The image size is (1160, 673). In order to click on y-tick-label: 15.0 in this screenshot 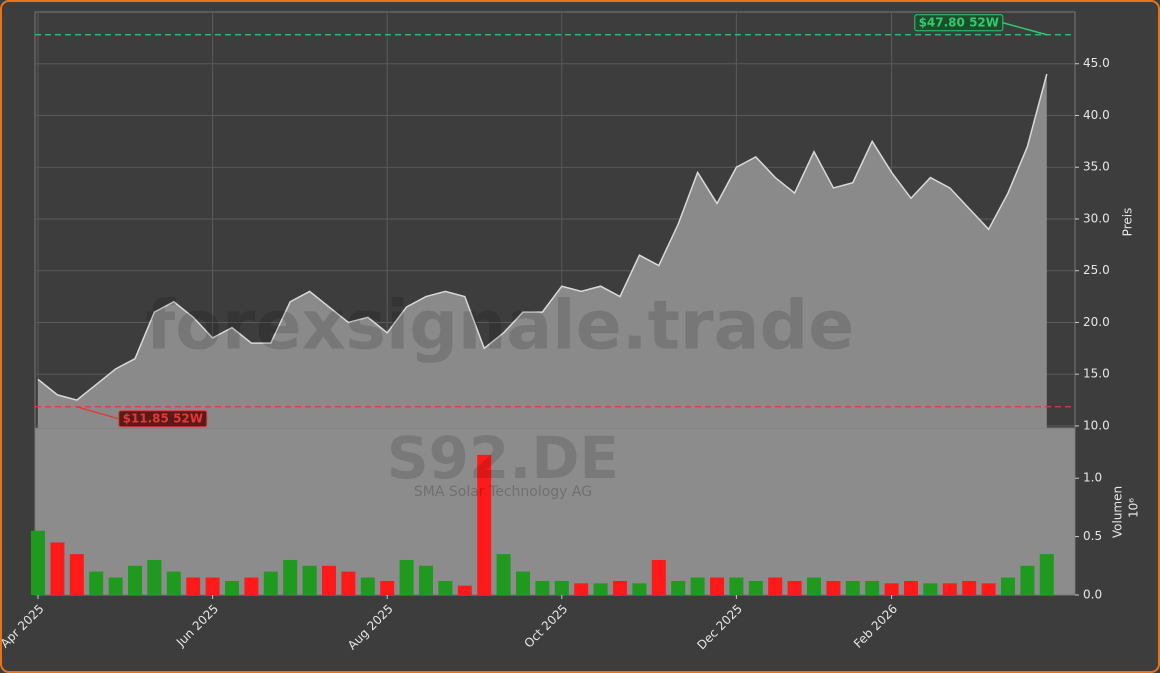, I will do `click(1096, 374)`.